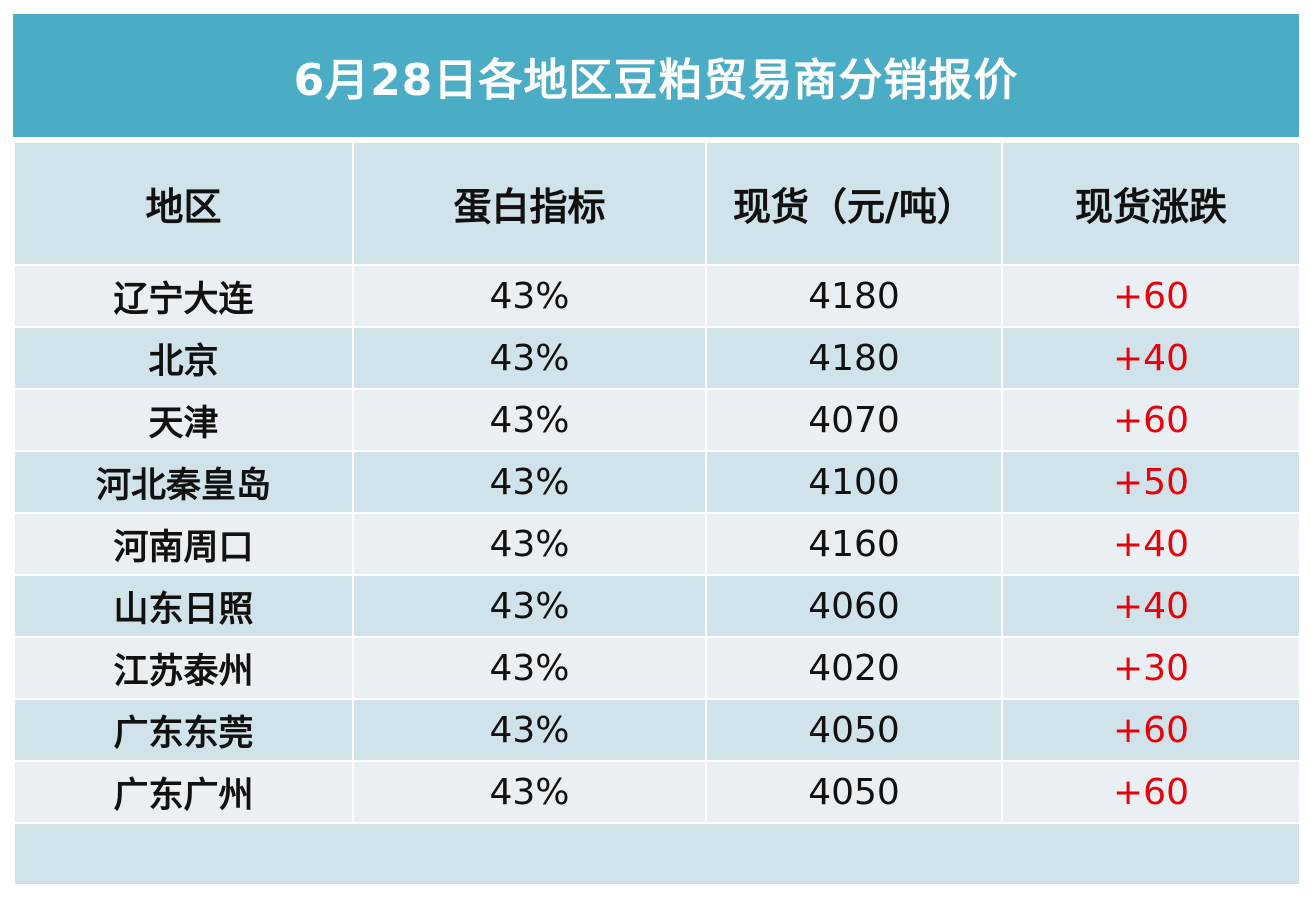 Image resolution: width=1311 pixels, height=910 pixels. Describe the element at coordinates (854, 482) in the screenshot. I see `price-cell: 4100` at that location.